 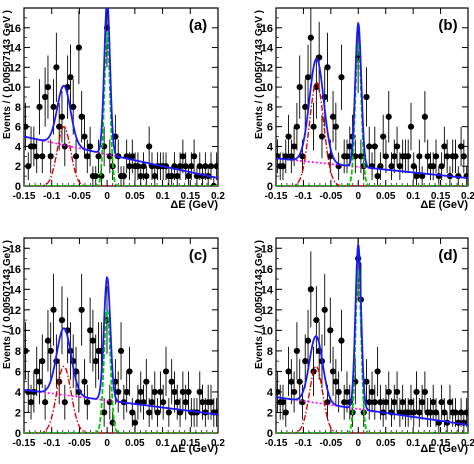 What do you see at coordinates (121, 370) in the screenshot?
I see `signal-curve` at bounding box center [121, 370].